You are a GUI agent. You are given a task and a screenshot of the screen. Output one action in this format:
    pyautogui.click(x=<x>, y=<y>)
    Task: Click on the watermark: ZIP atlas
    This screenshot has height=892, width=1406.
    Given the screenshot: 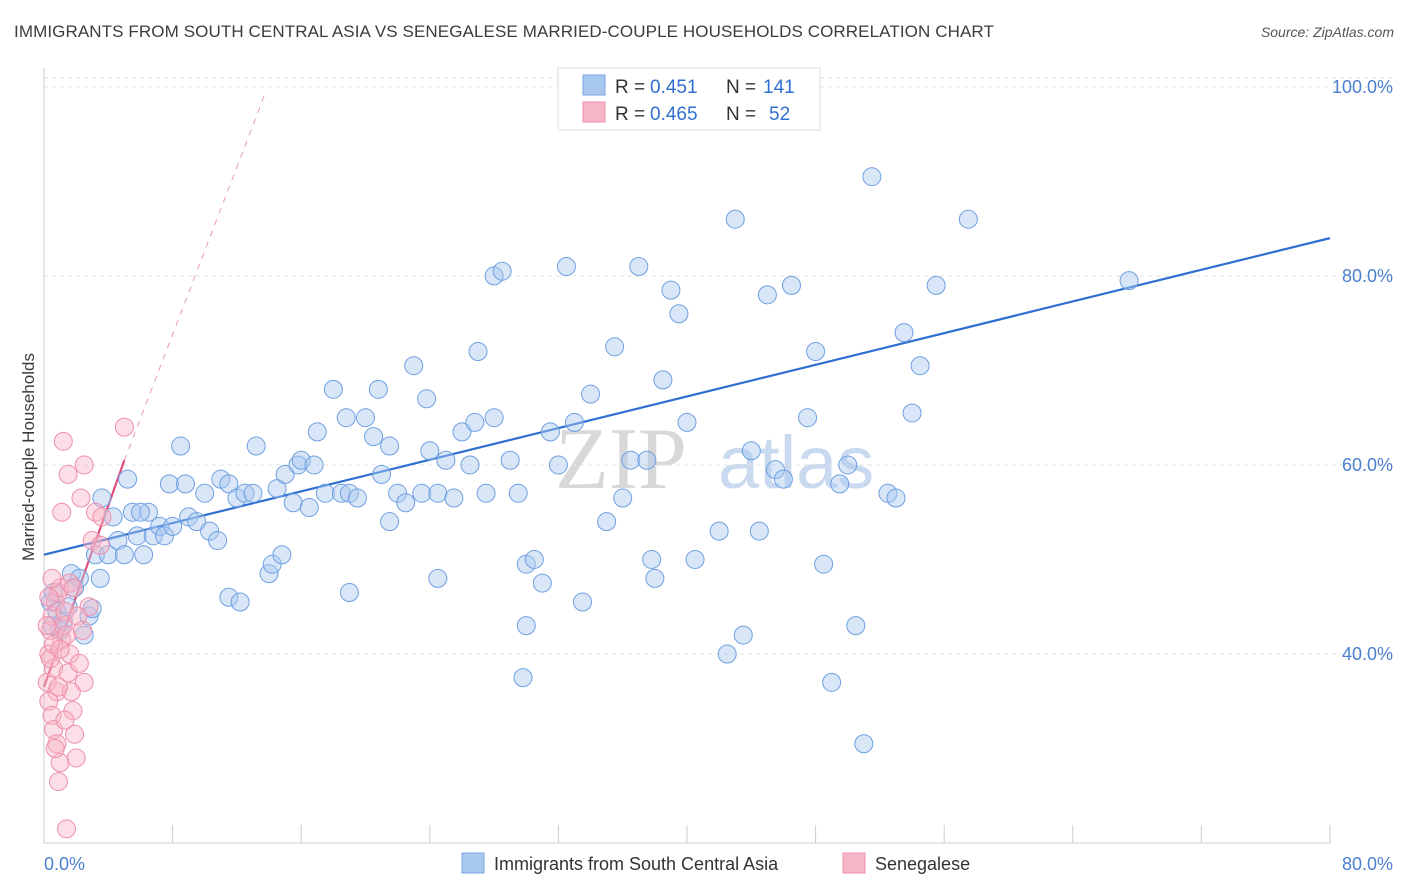 What is the action you would take?
    pyautogui.click(x=714, y=459)
    